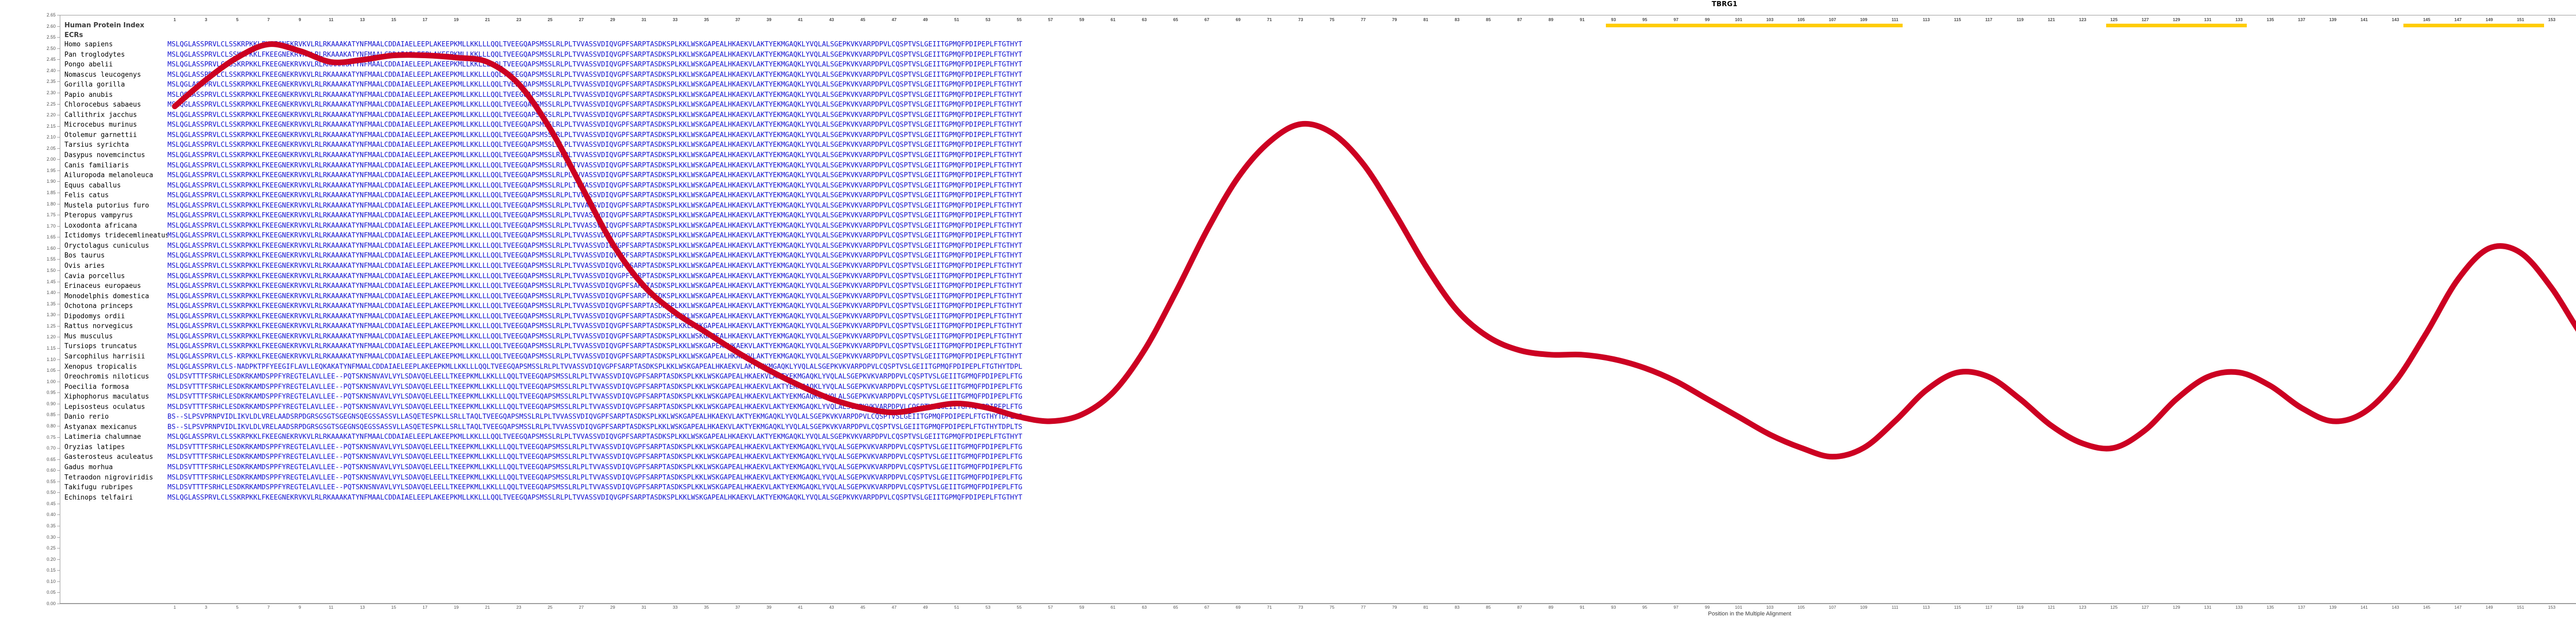  What do you see at coordinates (100, 135) in the screenshot?
I see `species-name-row: Otolemur garnettii` at bounding box center [100, 135].